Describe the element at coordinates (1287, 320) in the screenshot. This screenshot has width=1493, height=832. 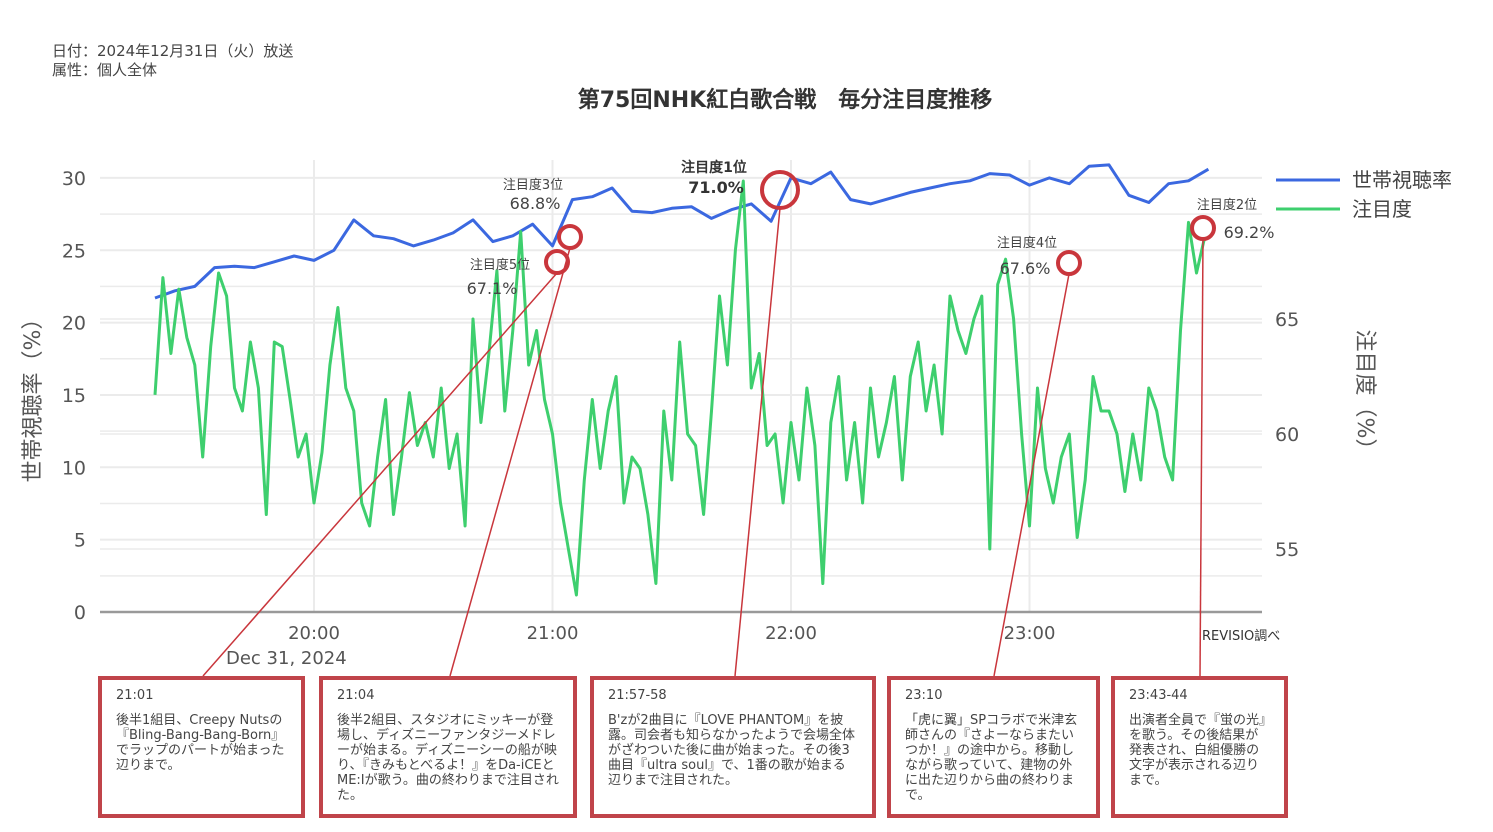
I see `right-axis-tick: 65` at that location.